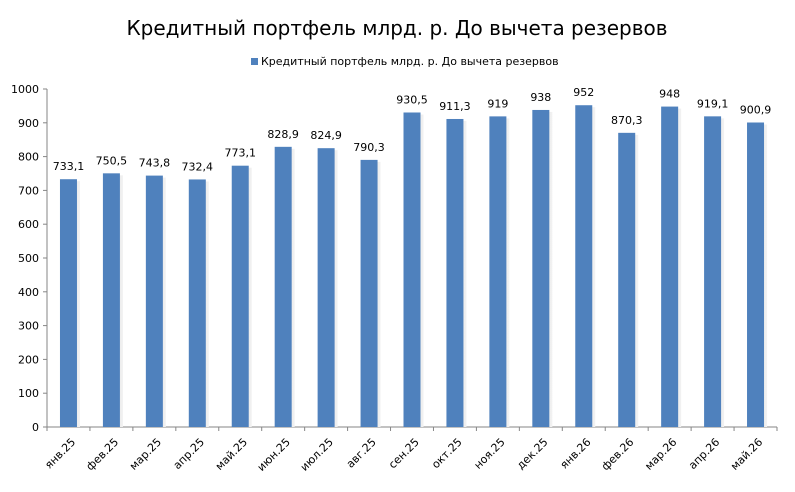 The width and height of the screenshot is (795, 492). Describe the element at coordinates (713, 103) in the screenshot. I see `data-label: 919,1` at that location.